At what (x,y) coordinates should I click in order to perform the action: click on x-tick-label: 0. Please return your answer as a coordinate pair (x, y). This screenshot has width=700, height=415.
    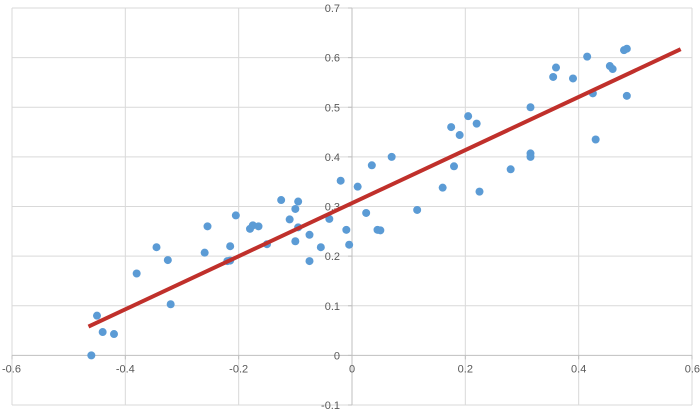
    Looking at the image, I should click on (352, 369).